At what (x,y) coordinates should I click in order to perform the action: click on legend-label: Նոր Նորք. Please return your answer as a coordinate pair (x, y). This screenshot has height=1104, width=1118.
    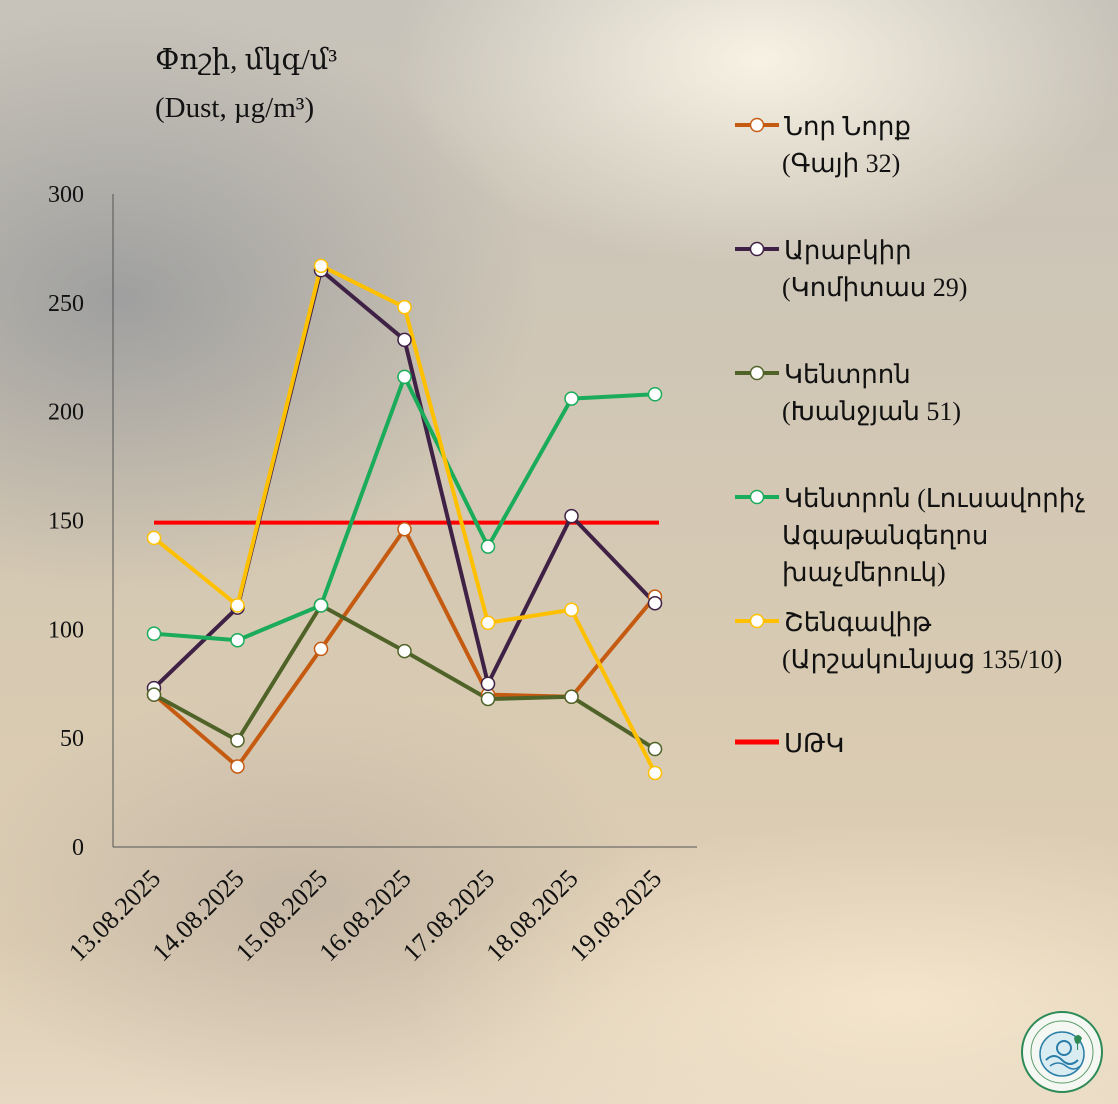
    Looking at the image, I should click on (847, 126).